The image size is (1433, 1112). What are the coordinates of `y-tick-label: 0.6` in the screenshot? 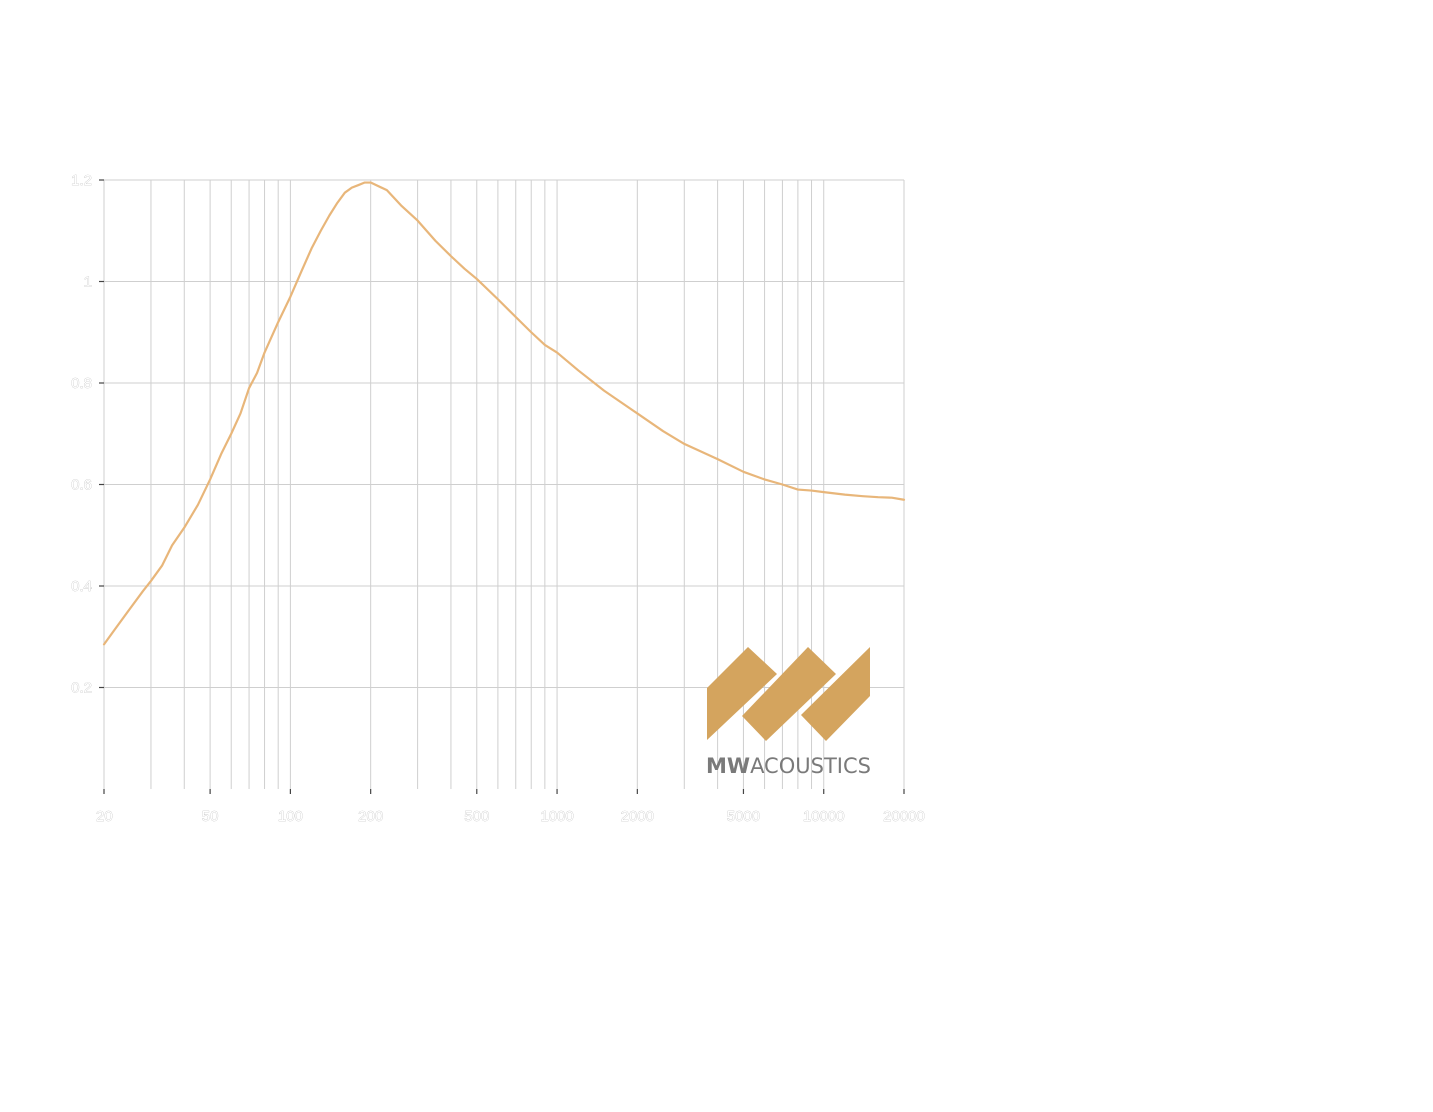 It's located at (81, 485).